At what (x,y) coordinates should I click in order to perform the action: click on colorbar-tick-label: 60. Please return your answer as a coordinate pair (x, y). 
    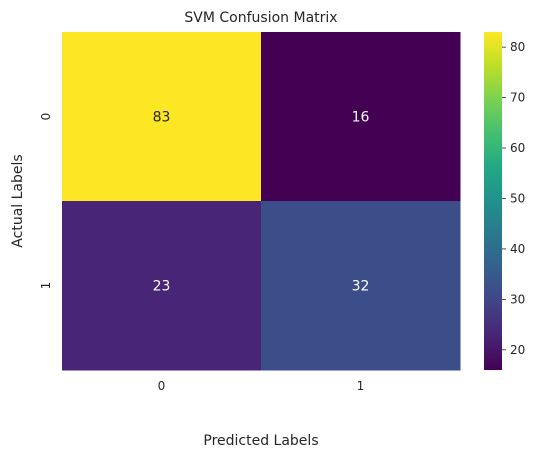
    Looking at the image, I should click on (517, 148).